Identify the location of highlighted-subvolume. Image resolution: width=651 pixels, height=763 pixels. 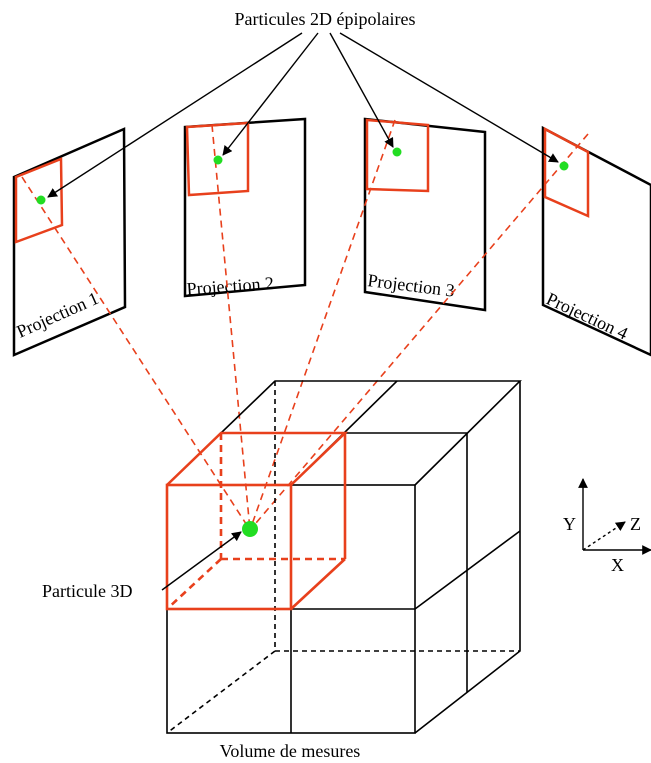
(257, 521).